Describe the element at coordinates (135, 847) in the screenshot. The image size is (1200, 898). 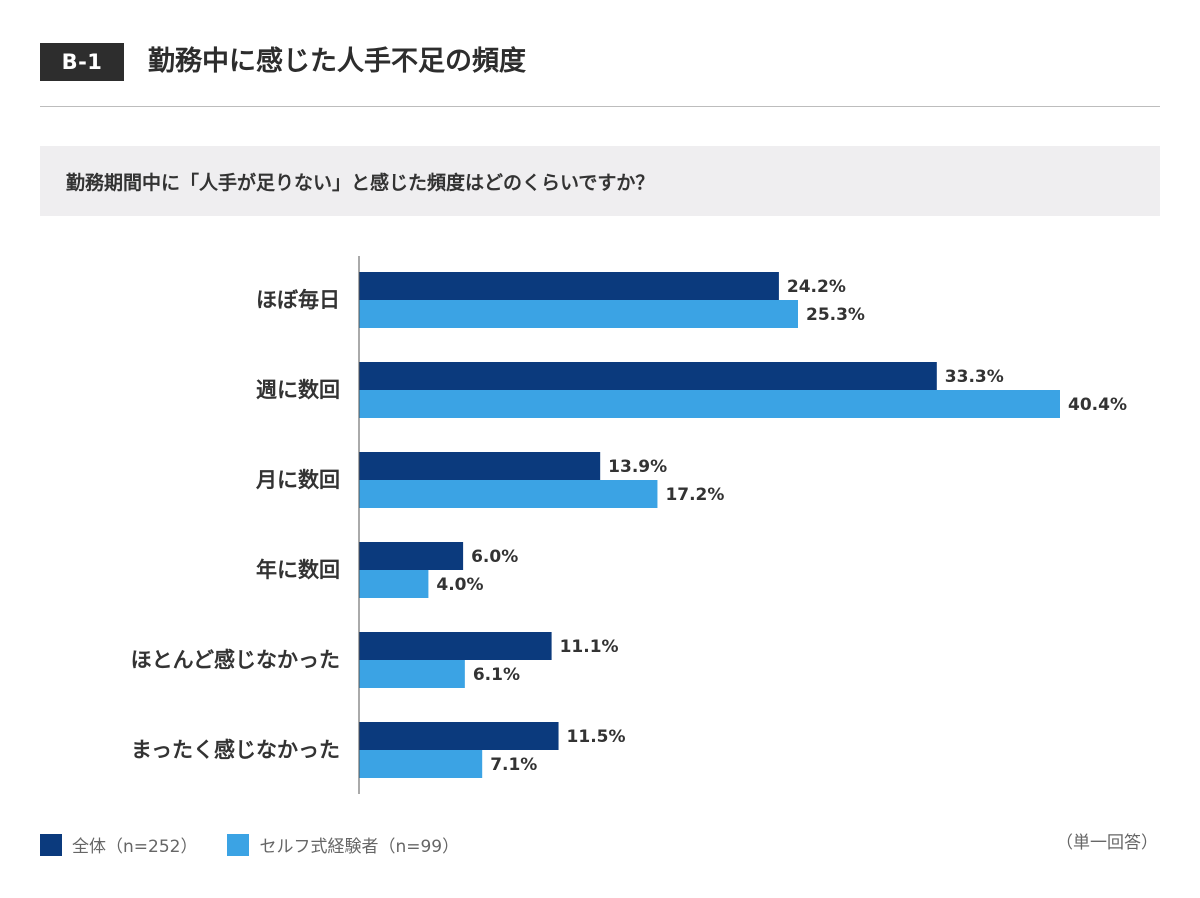
I see `legend-label-all: 全体（n=252）` at that location.